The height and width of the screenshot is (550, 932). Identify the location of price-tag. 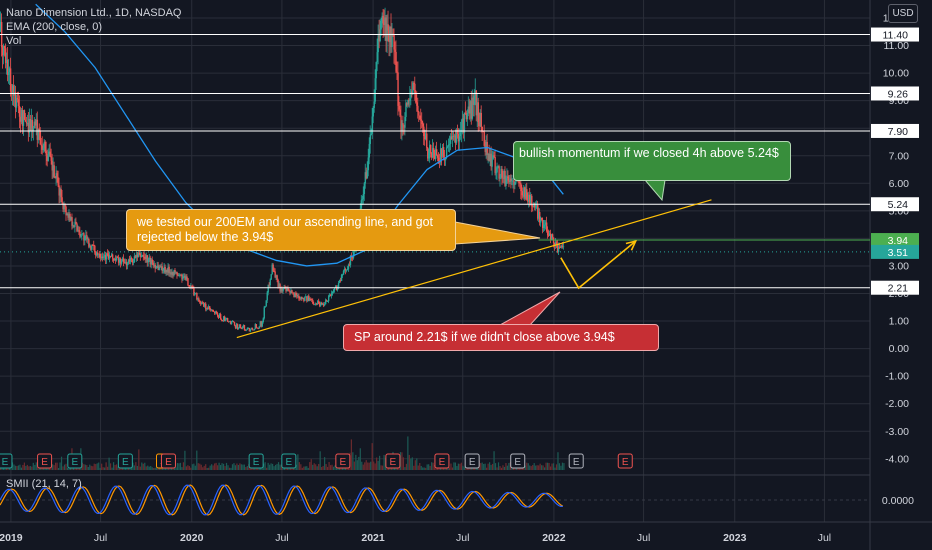
(895, 240).